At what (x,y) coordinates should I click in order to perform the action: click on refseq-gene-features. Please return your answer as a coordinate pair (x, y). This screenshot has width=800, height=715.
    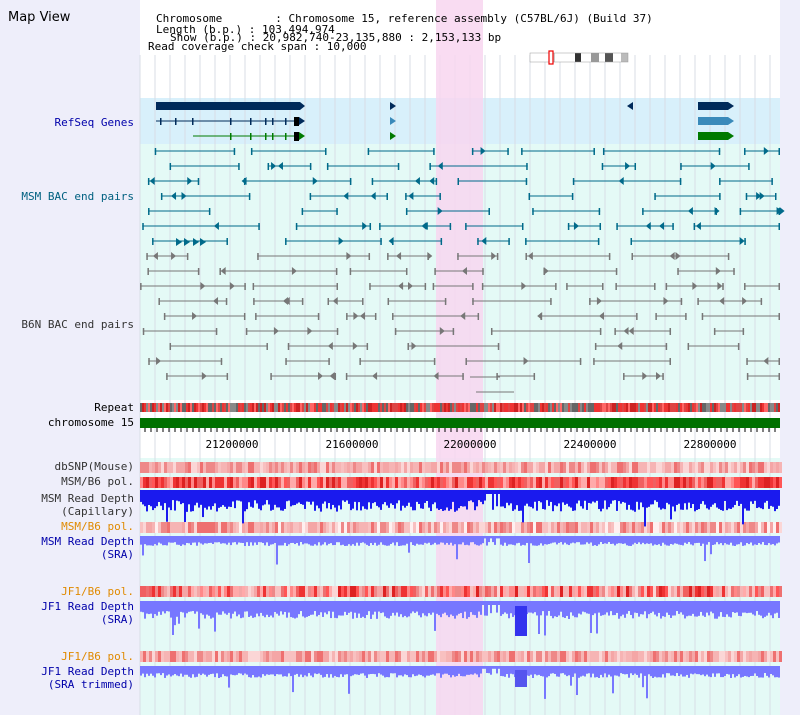
    Looking at the image, I should click on (445, 121).